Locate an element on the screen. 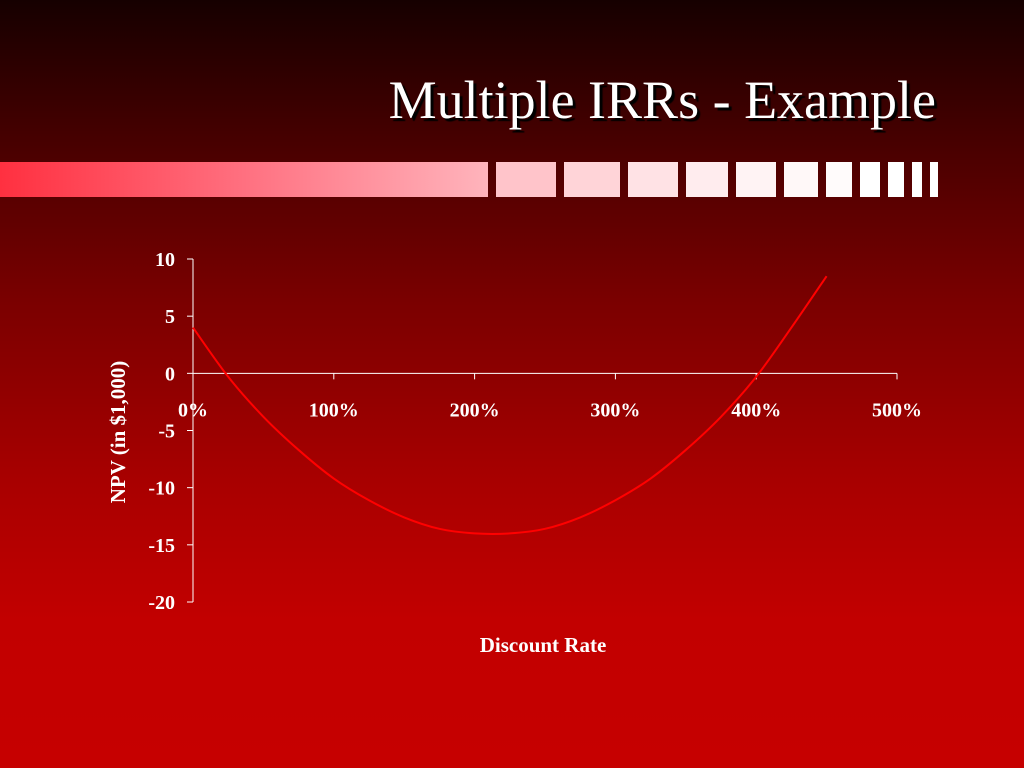  x-axis-title: Discount Rate is located at coordinates (543, 645).